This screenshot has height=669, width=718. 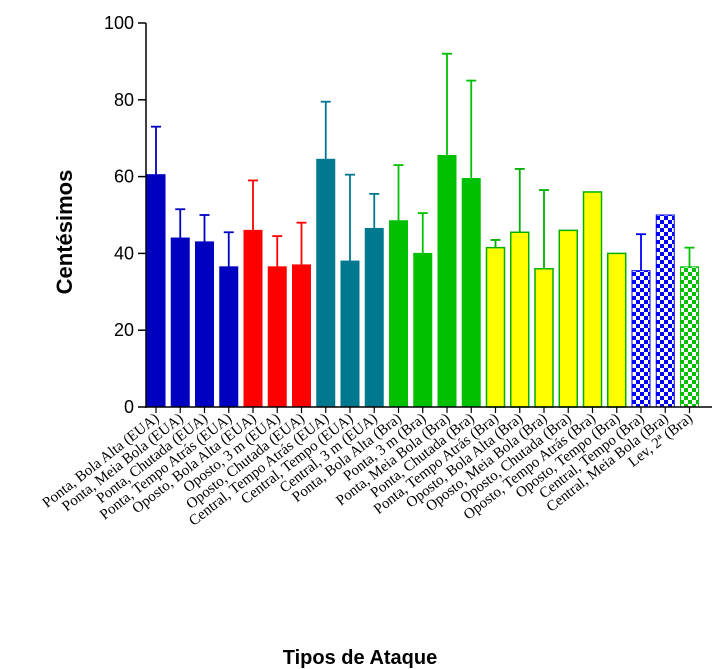 What do you see at coordinates (124, 177) in the screenshot?
I see `y-tick-label-60: 60` at bounding box center [124, 177].